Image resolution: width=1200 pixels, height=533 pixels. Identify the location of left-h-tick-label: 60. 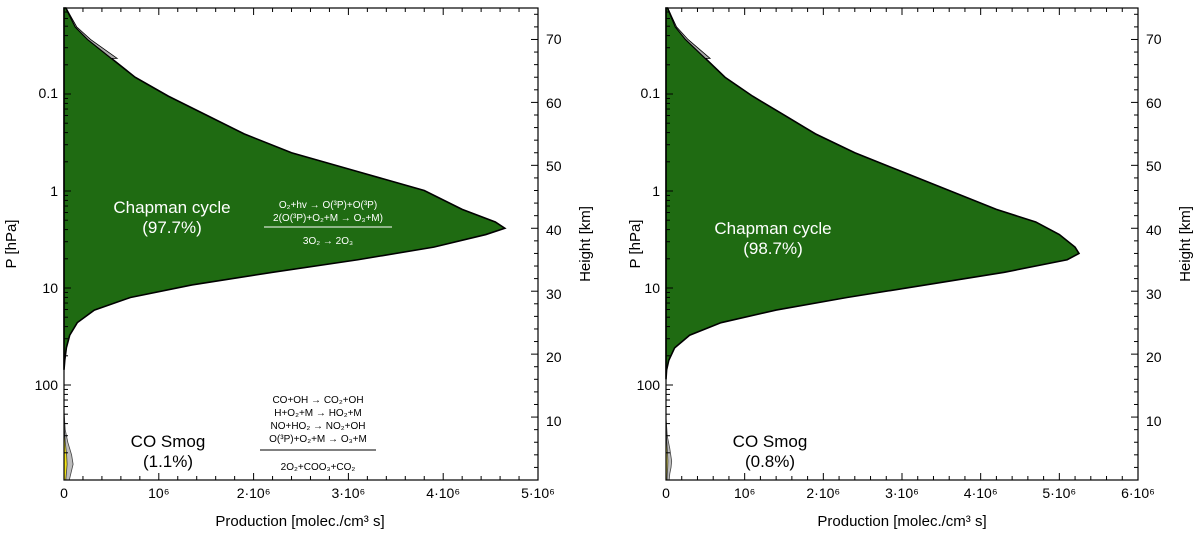
(554, 103).